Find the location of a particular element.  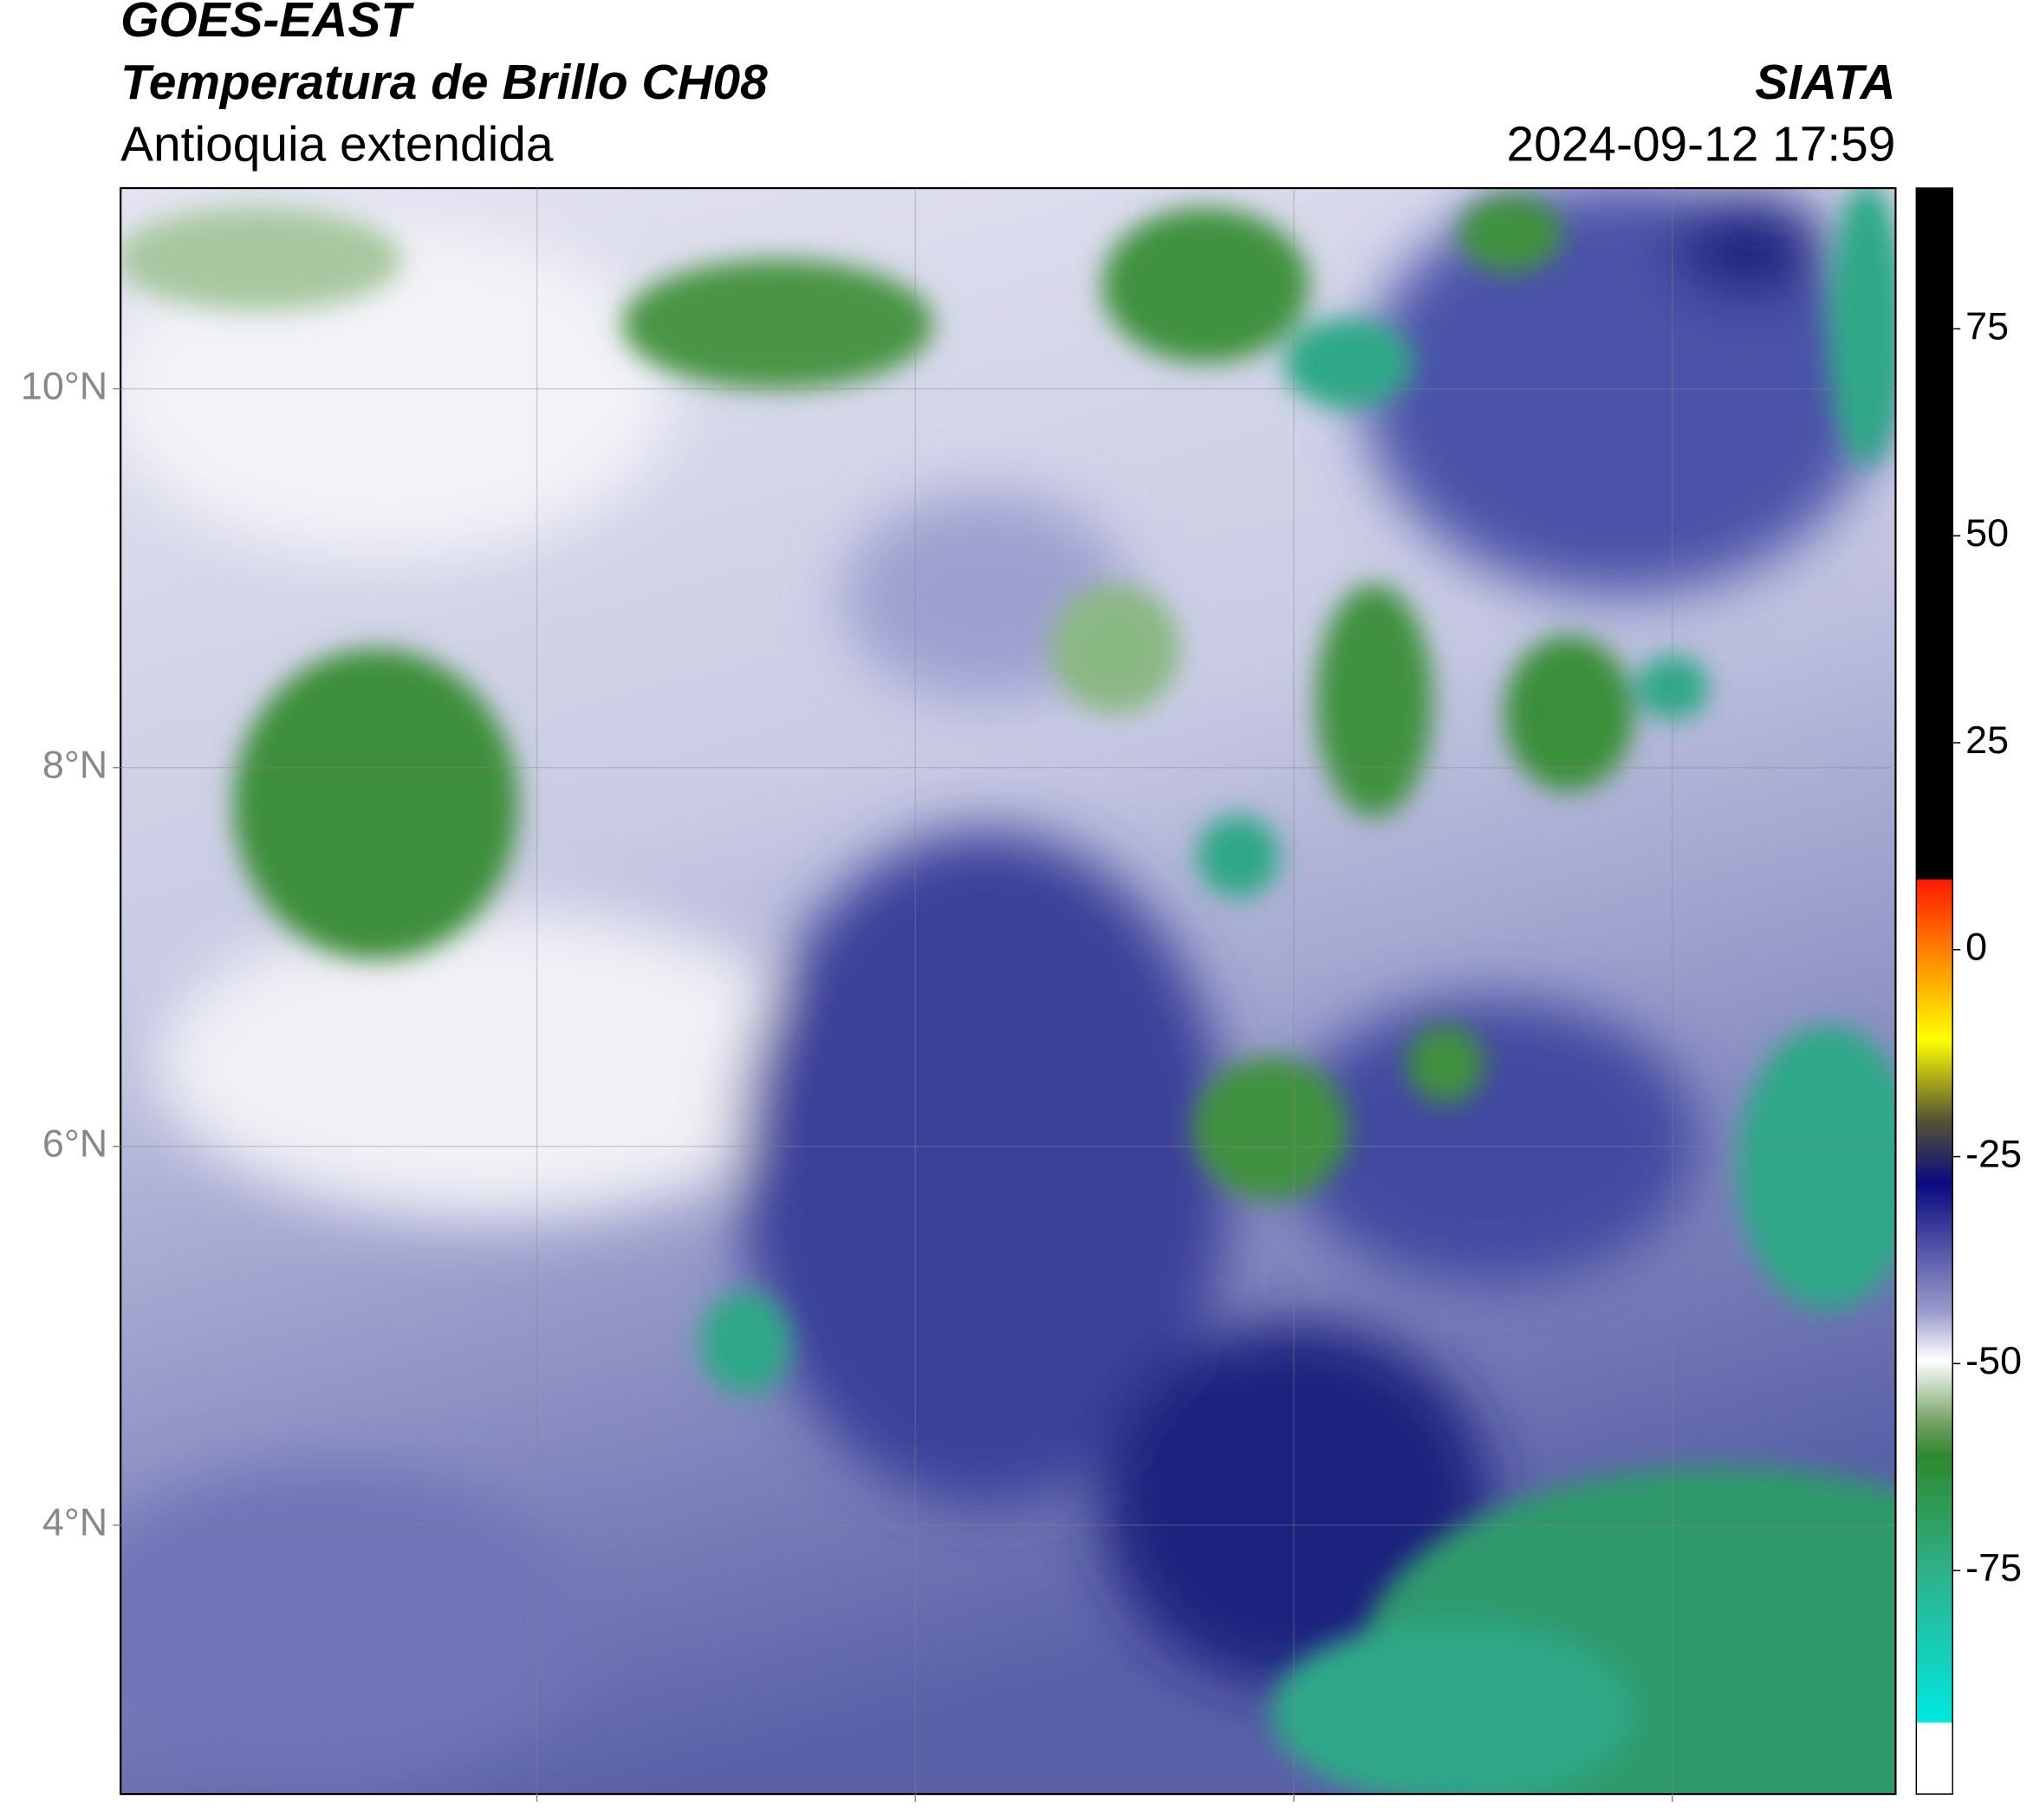

subtitle: Temperatura de Brillo CH08 is located at coordinates (444, 82).